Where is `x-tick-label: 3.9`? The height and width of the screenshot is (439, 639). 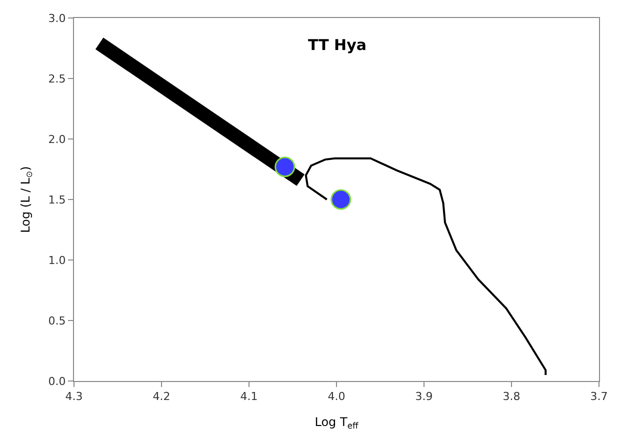 x-tick-label: 3.9 is located at coordinates (424, 397).